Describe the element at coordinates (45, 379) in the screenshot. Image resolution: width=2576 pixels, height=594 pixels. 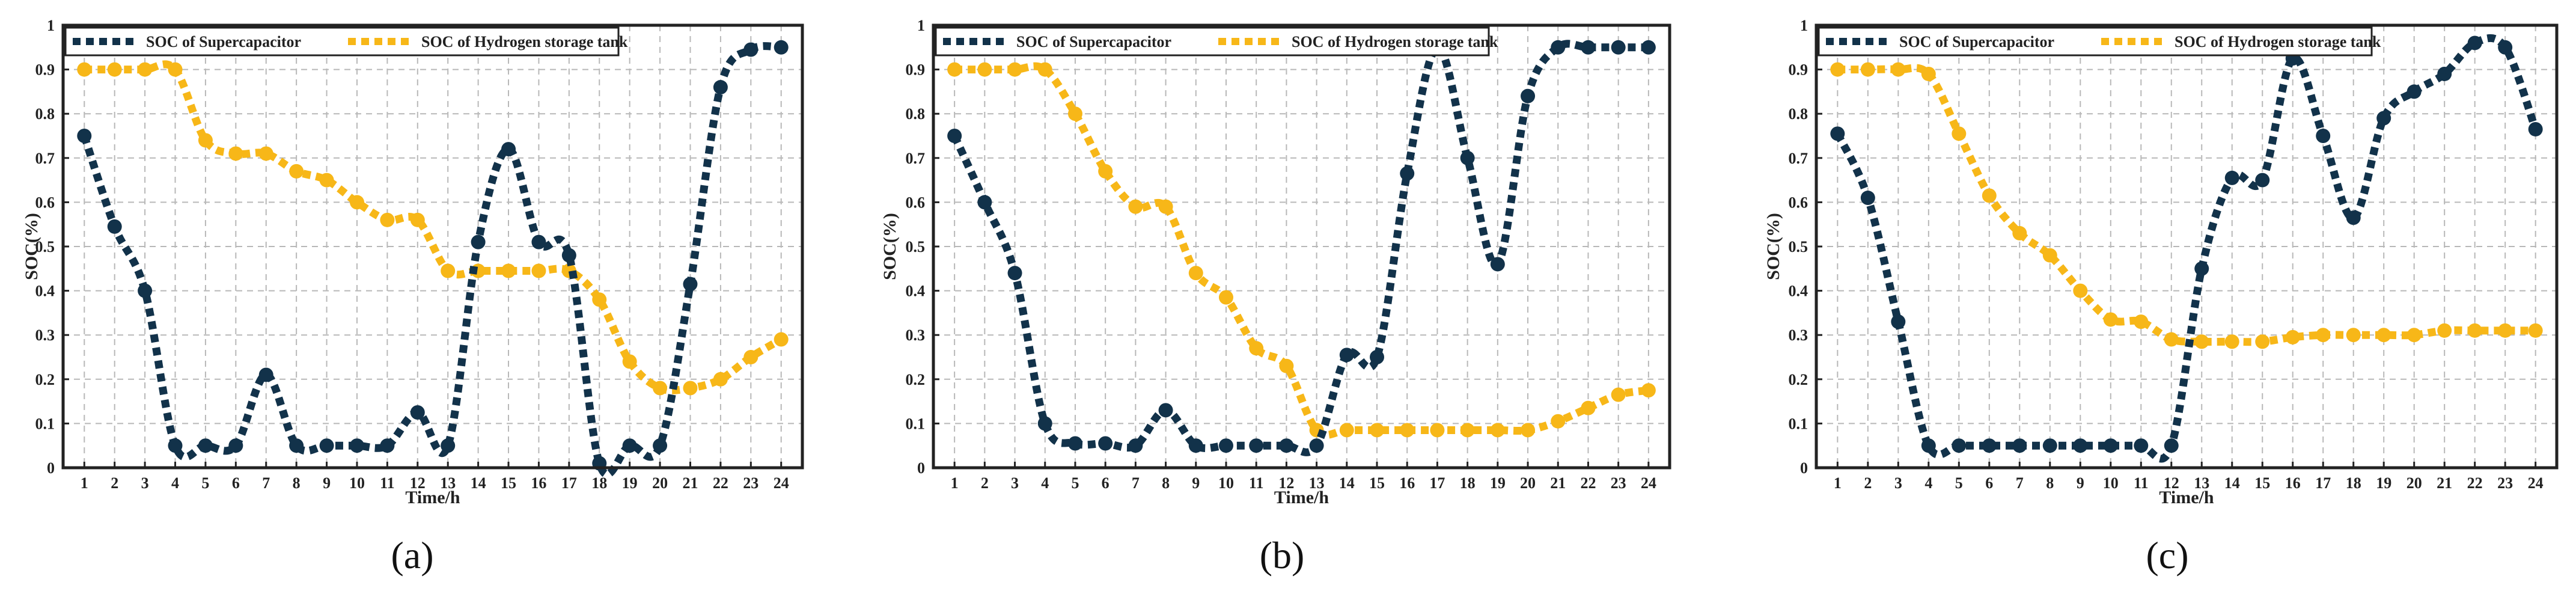
I see `y-tick-label: 0.2` at that location.